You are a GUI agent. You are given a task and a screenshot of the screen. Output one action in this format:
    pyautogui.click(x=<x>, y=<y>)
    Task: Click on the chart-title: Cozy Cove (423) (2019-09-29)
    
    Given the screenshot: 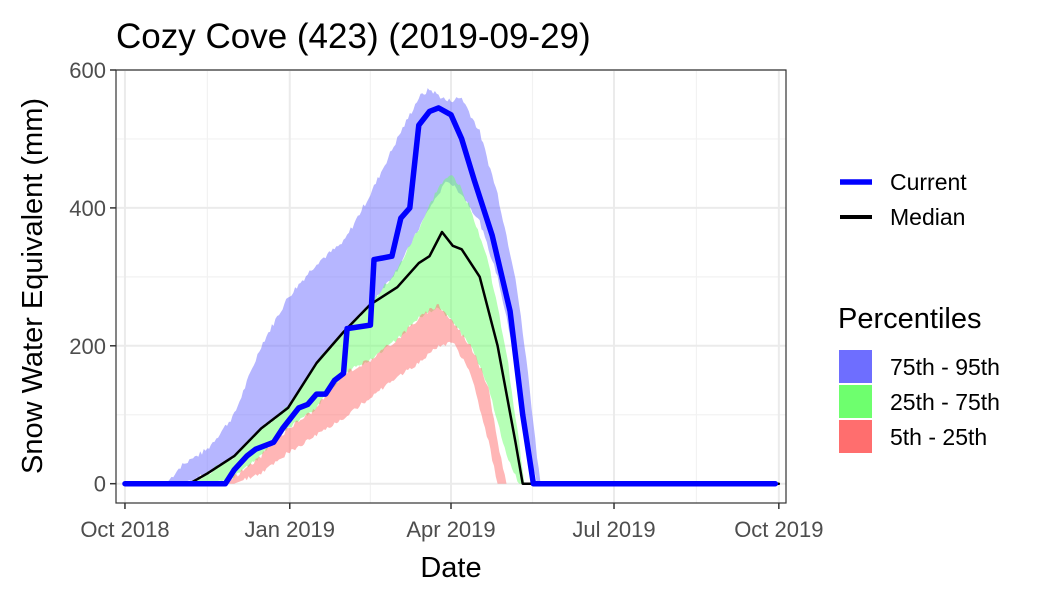 What is the action you would take?
    pyautogui.click(x=353, y=36)
    